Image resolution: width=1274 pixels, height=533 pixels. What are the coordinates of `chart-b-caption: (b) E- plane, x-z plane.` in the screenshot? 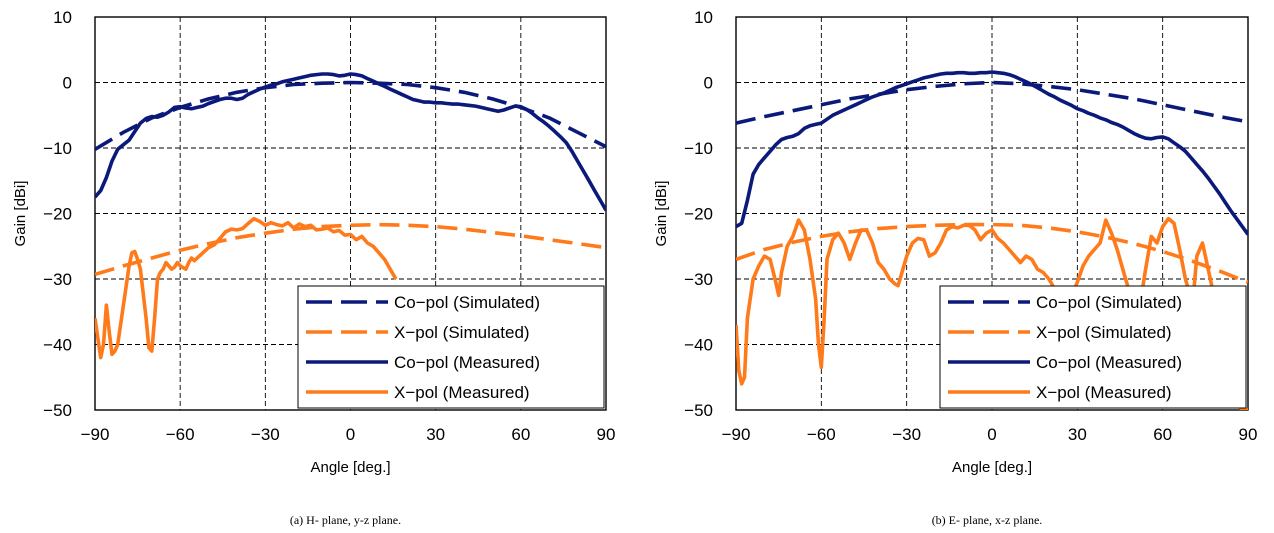 It's located at (987, 520).